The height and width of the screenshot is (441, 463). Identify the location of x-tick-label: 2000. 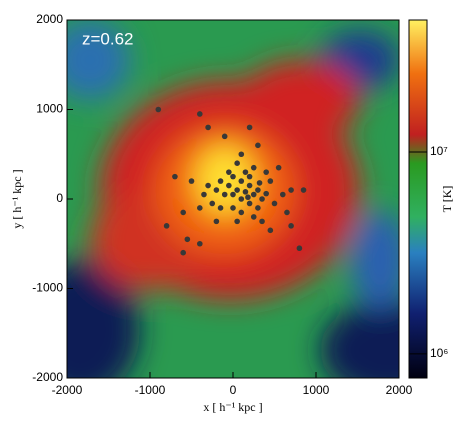
(399, 390).